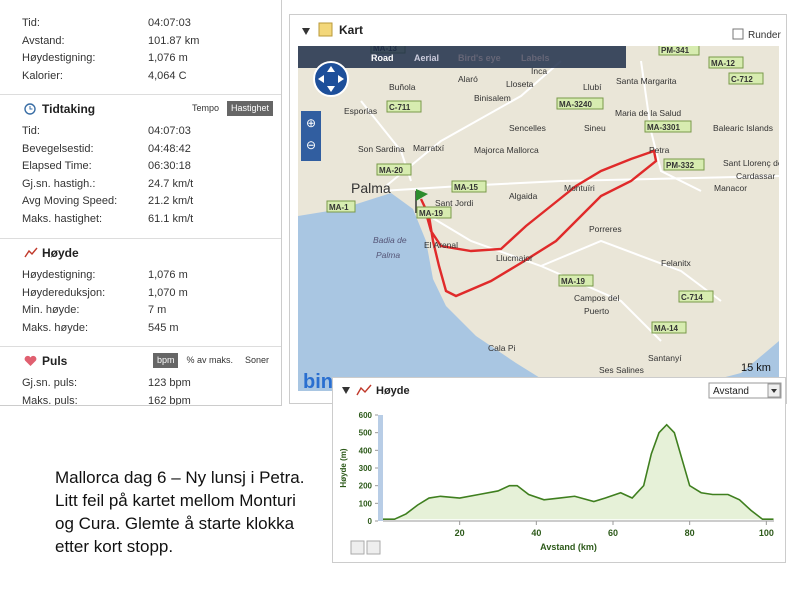  I want to click on start-flag, so click(422, 195).